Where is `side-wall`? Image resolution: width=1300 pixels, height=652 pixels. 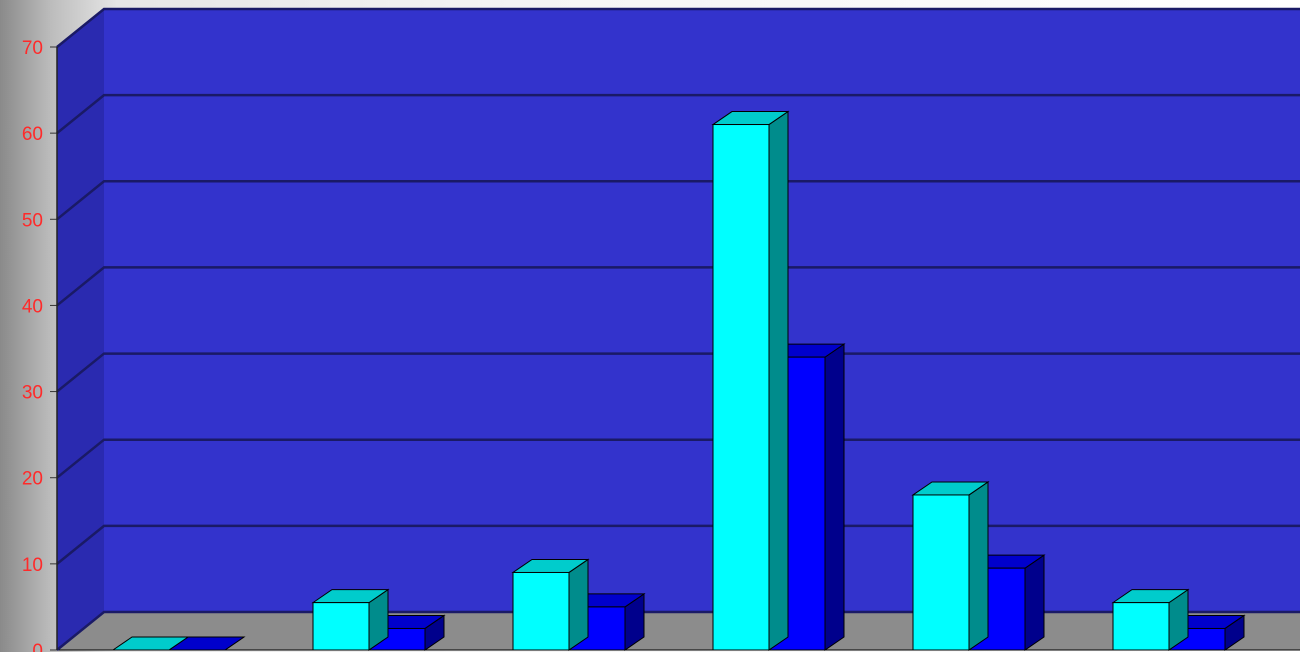
side-wall is located at coordinates (80, 329).